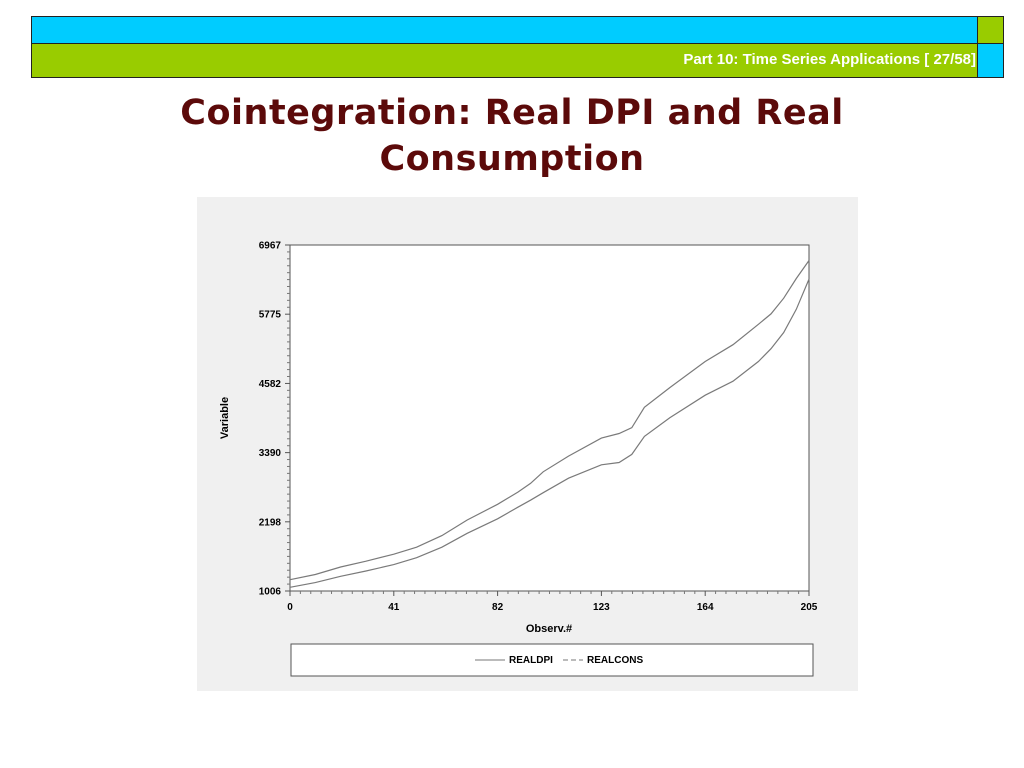 This screenshot has height=768, width=1024. I want to click on x-tick-label: 41, so click(394, 607).